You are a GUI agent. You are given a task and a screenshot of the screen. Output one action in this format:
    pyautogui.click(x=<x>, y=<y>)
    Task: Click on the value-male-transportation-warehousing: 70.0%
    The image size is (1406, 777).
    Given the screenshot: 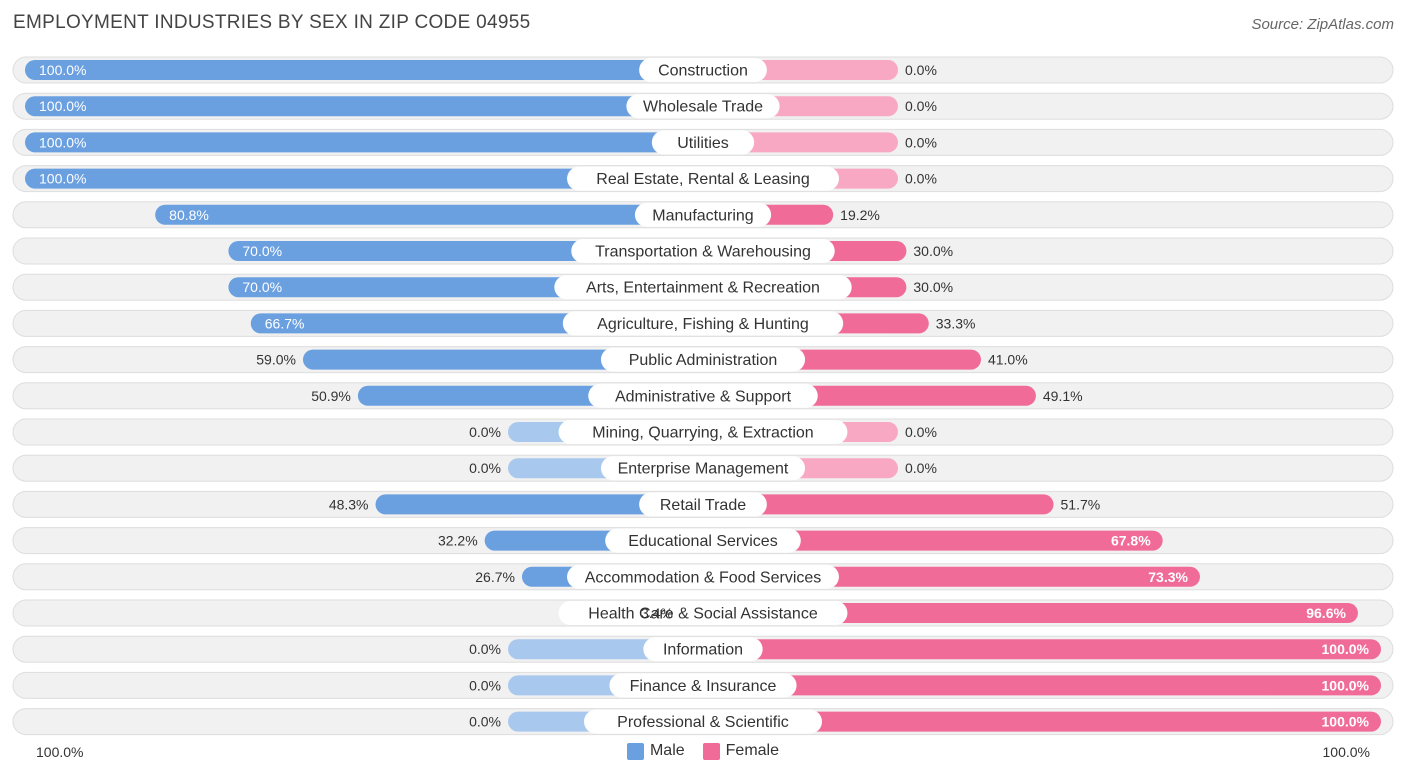 What is the action you would take?
    pyautogui.click(x=262, y=251)
    